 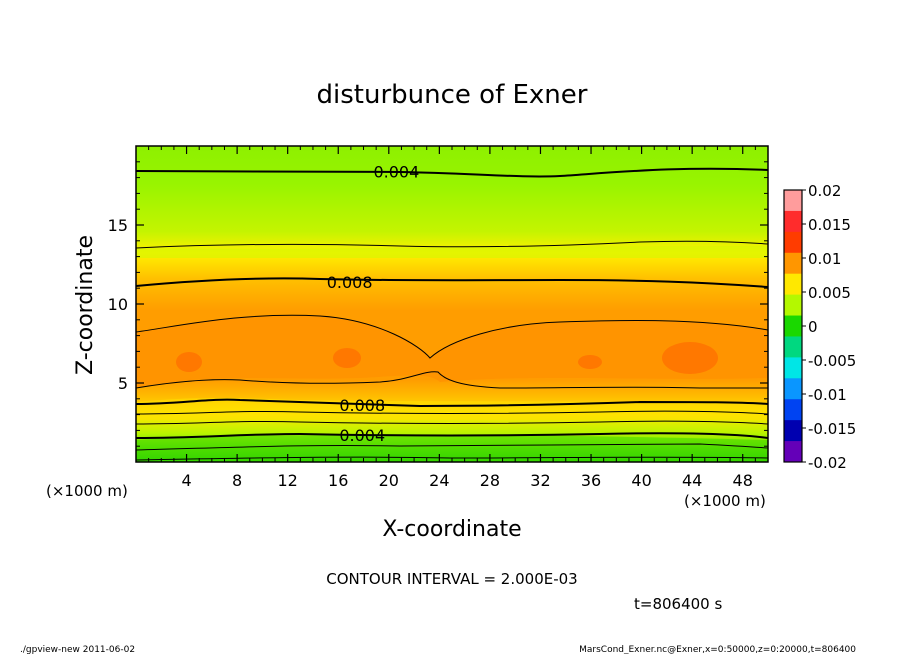 What do you see at coordinates (824, 191) in the screenshot?
I see `colorbar-tick-label: 0.02` at bounding box center [824, 191].